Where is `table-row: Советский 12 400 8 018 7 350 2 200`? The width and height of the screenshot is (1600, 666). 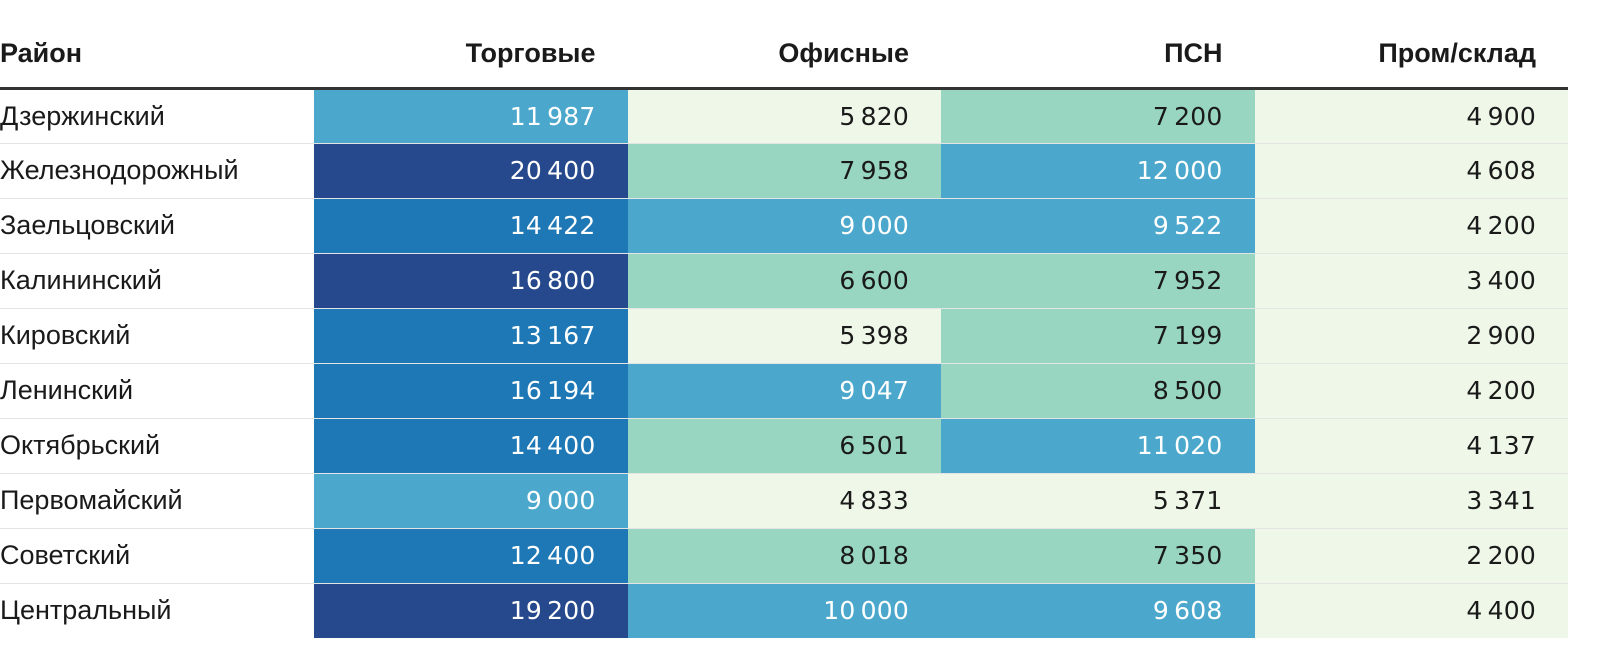
table-row: Советский 12 400 8 018 7 350 2 200 is located at coordinates (784, 556).